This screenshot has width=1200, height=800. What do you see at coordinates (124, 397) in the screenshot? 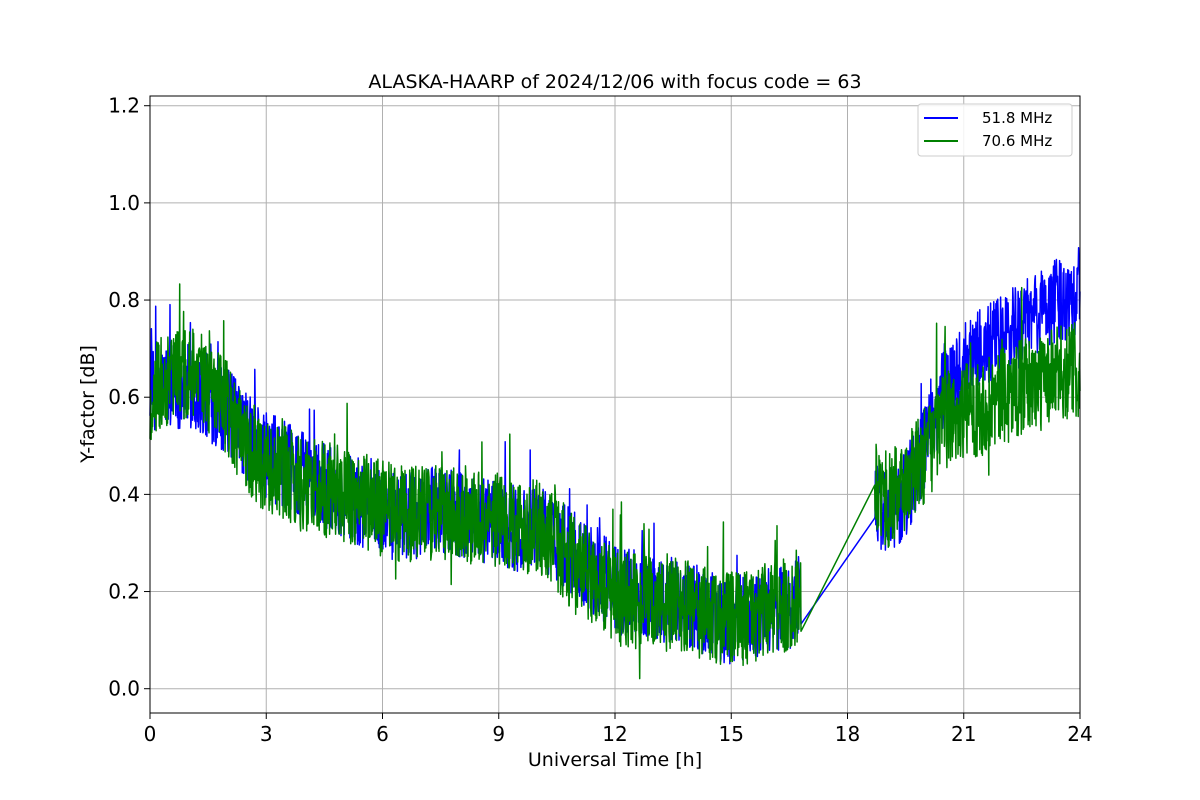
I see `y-tick-label: 0.6` at bounding box center [124, 397].